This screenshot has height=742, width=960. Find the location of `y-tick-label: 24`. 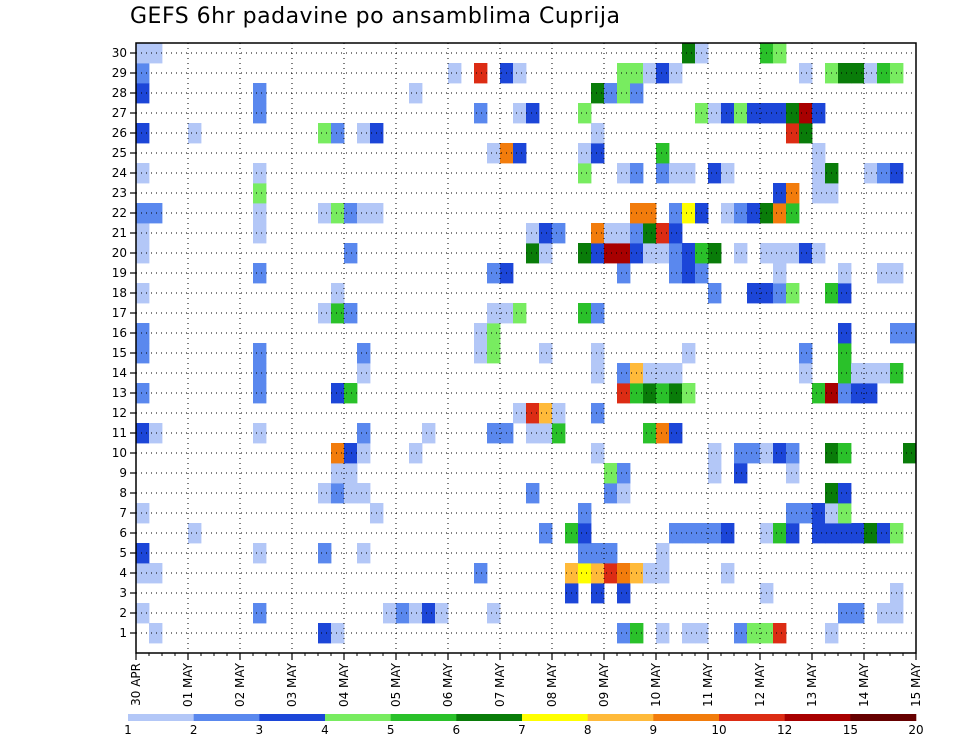

y-tick-label: 24 is located at coordinates (119, 173).